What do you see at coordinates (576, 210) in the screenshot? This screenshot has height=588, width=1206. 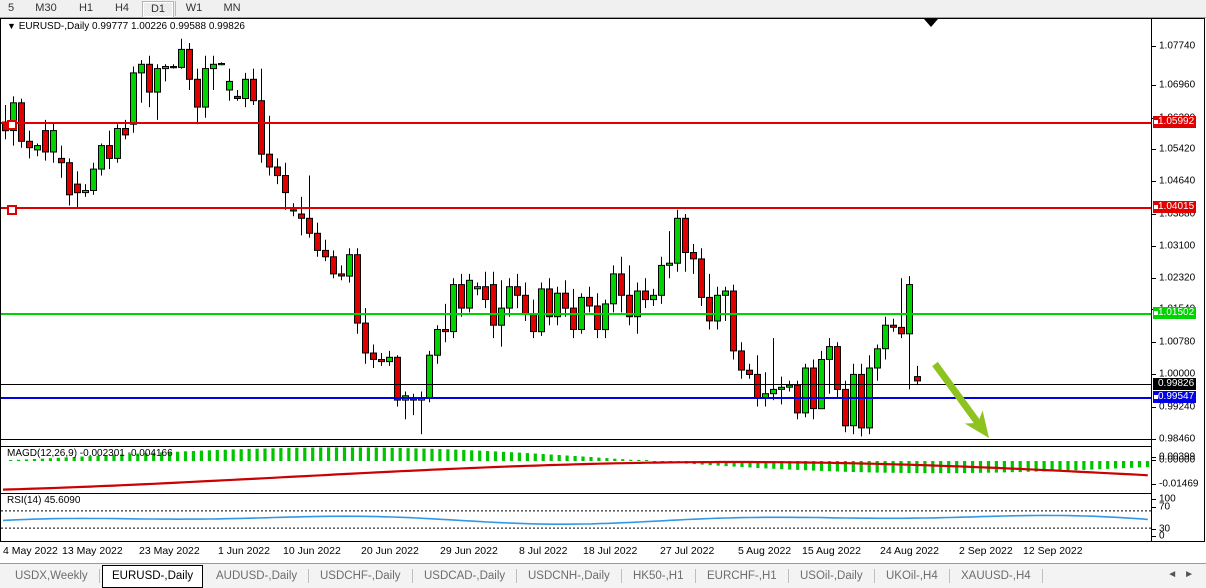 I see `price-level-resistance-lower` at bounding box center [576, 210].